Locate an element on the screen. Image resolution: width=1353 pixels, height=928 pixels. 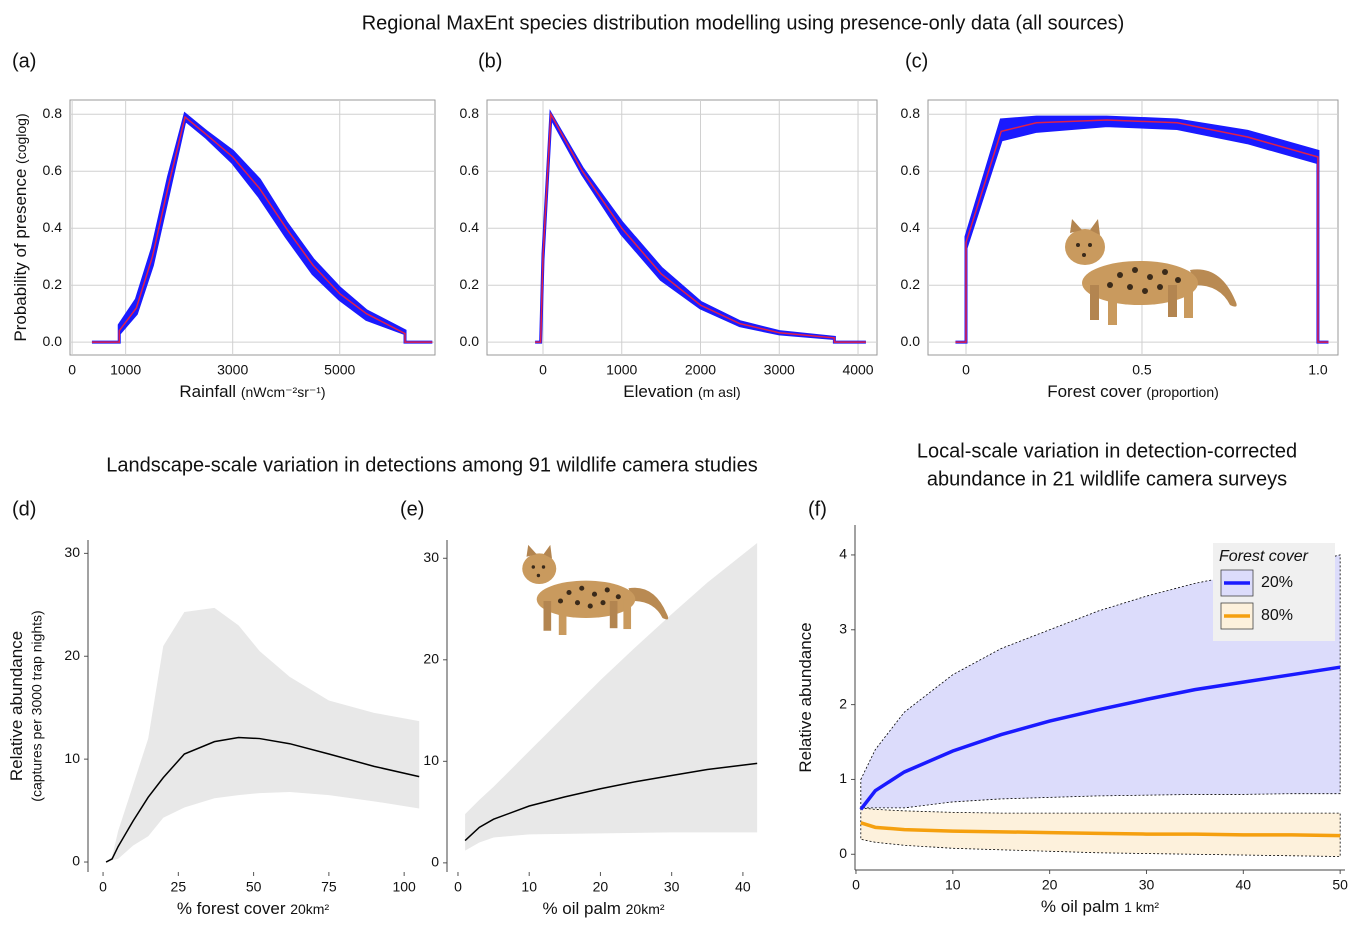
y-axis-title: Probability of presence is located at coordinates (20, 255).